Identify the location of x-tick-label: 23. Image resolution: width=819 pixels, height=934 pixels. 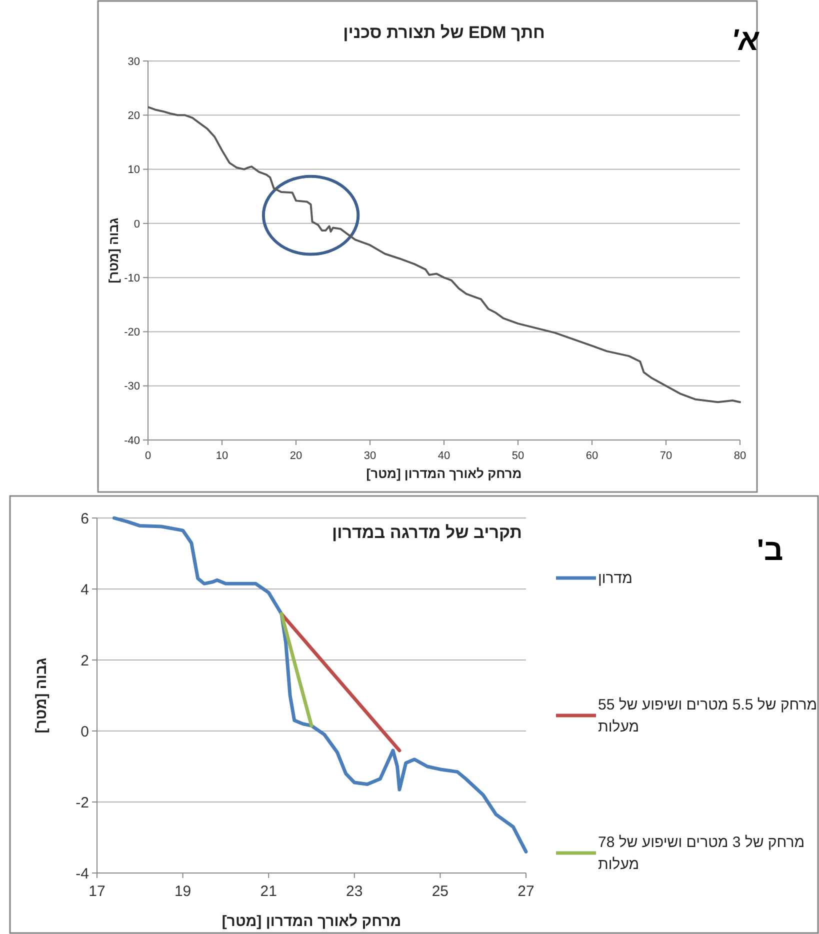
(354, 891).